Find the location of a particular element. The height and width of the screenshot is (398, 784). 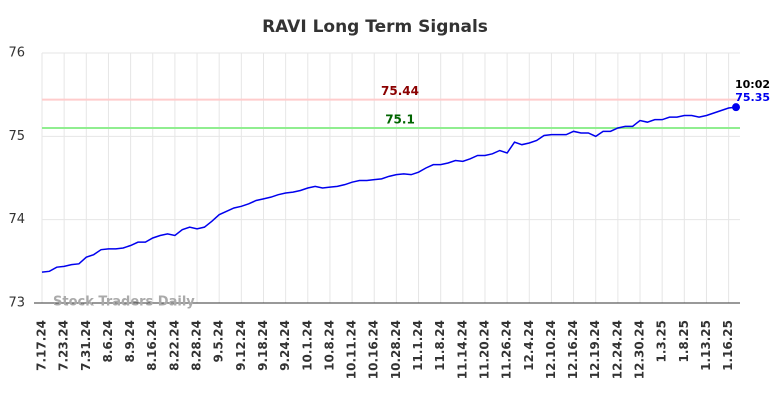

last-time: 10:02 is located at coordinates (752, 84).